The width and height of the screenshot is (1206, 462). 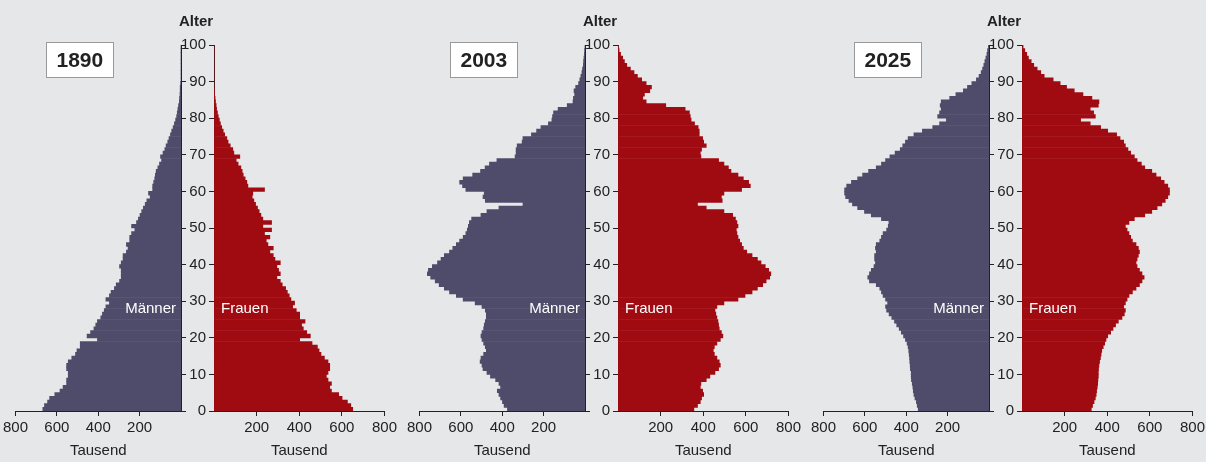 I want to click on chart-title: 1890, so click(x=80, y=60).